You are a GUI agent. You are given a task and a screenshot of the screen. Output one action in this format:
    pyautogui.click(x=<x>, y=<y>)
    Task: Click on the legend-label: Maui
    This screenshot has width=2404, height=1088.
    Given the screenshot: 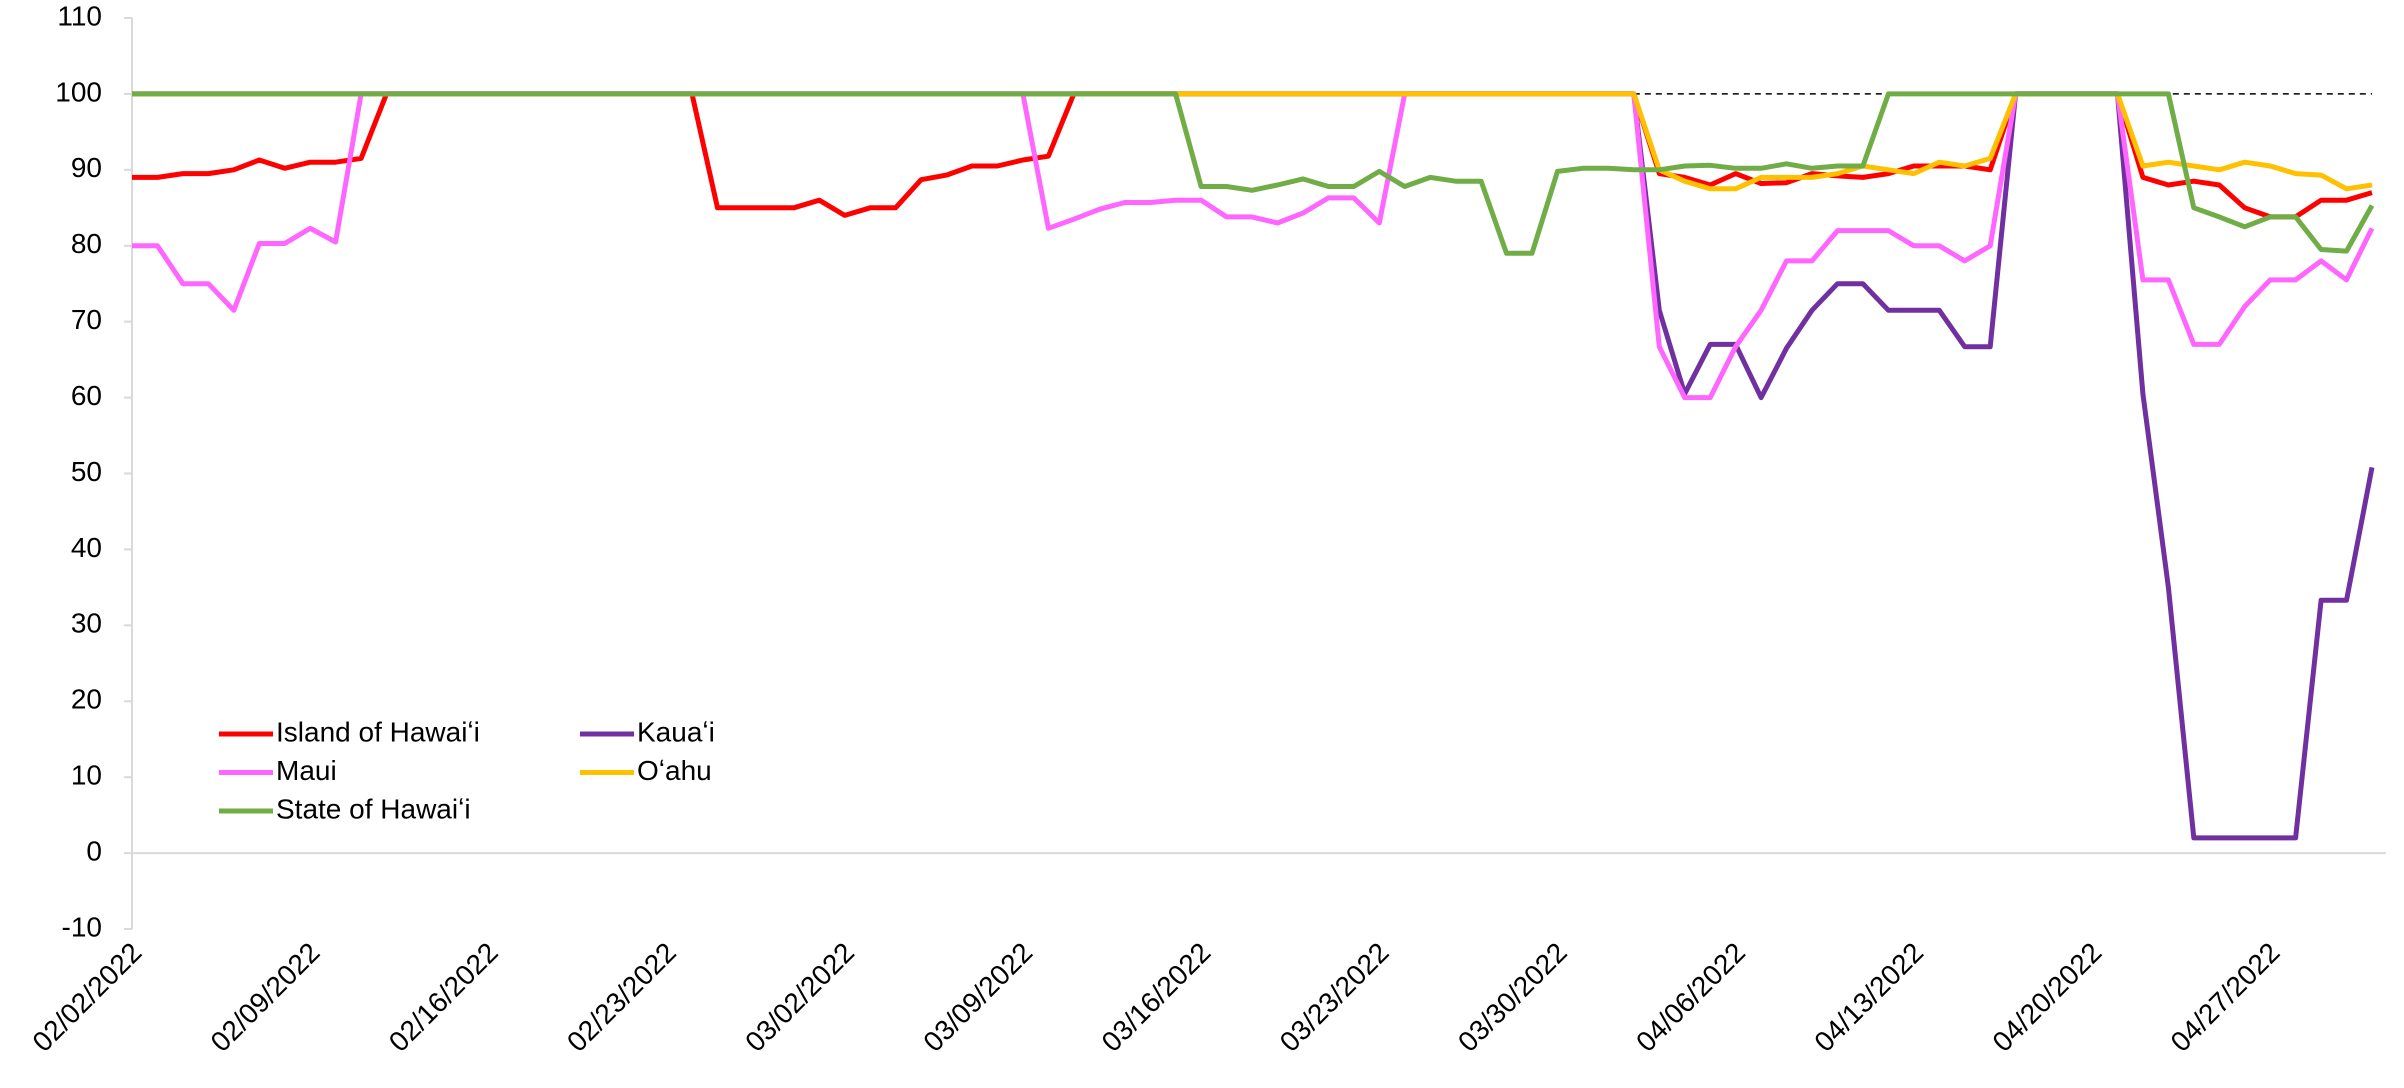 What is the action you would take?
    pyautogui.click(x=306, y=770)
    